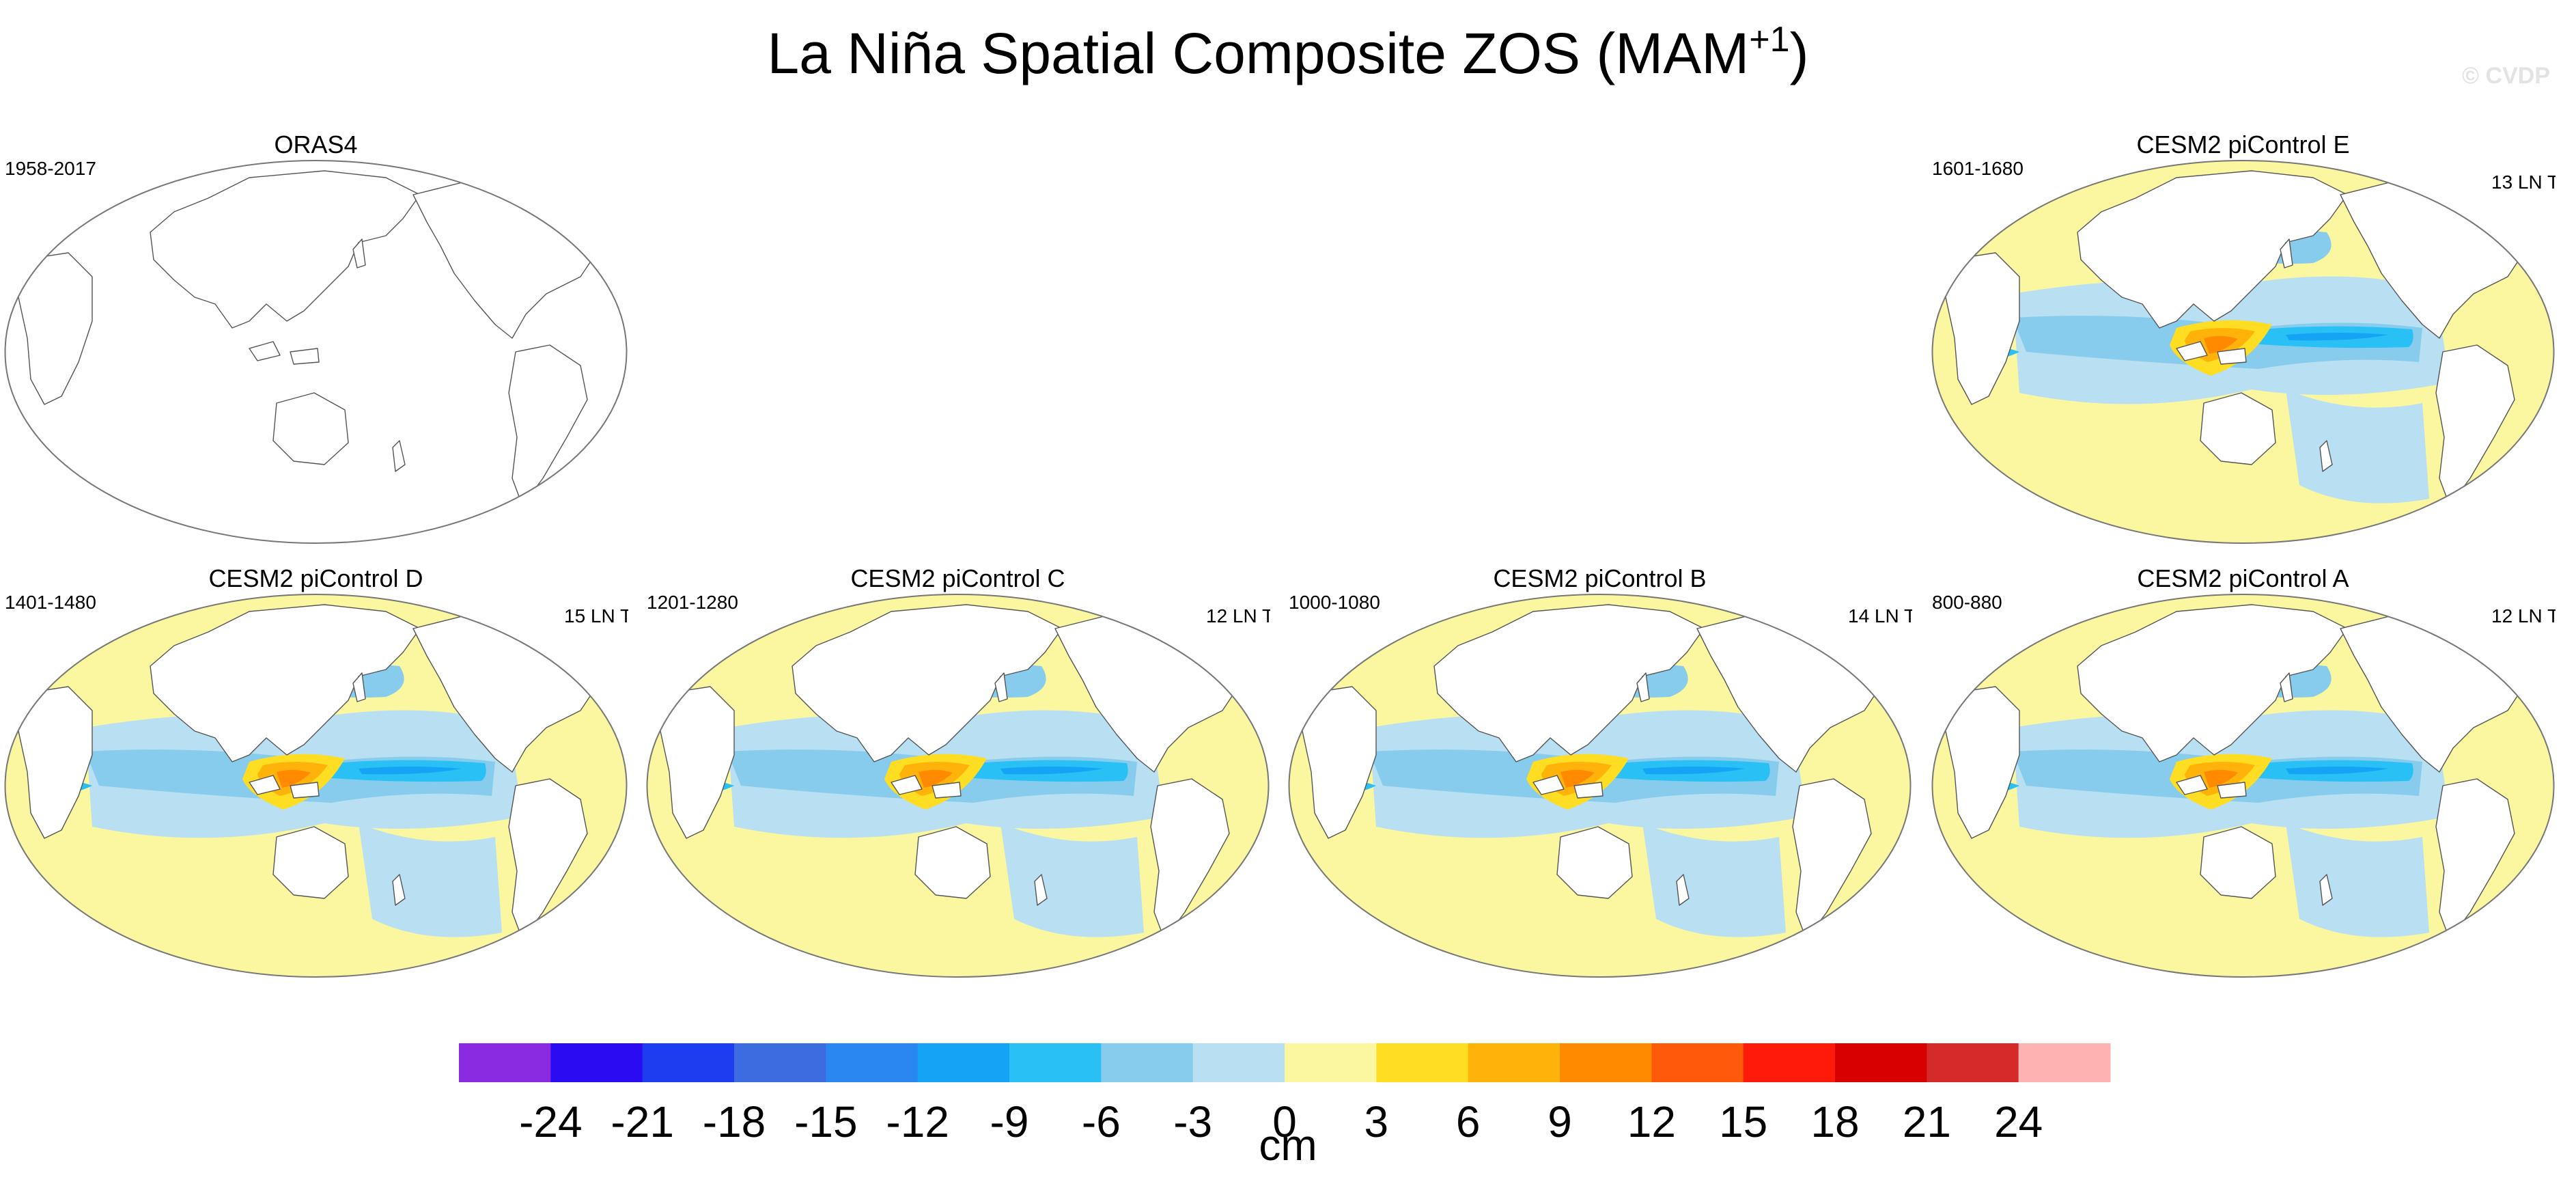 This screenshot has width=2576, height=1184. What do you see at coordinates (1834, 1121) in the screenshot?
I see `colorbar-tick-label: 18` at bounding box center [1834, 1121].